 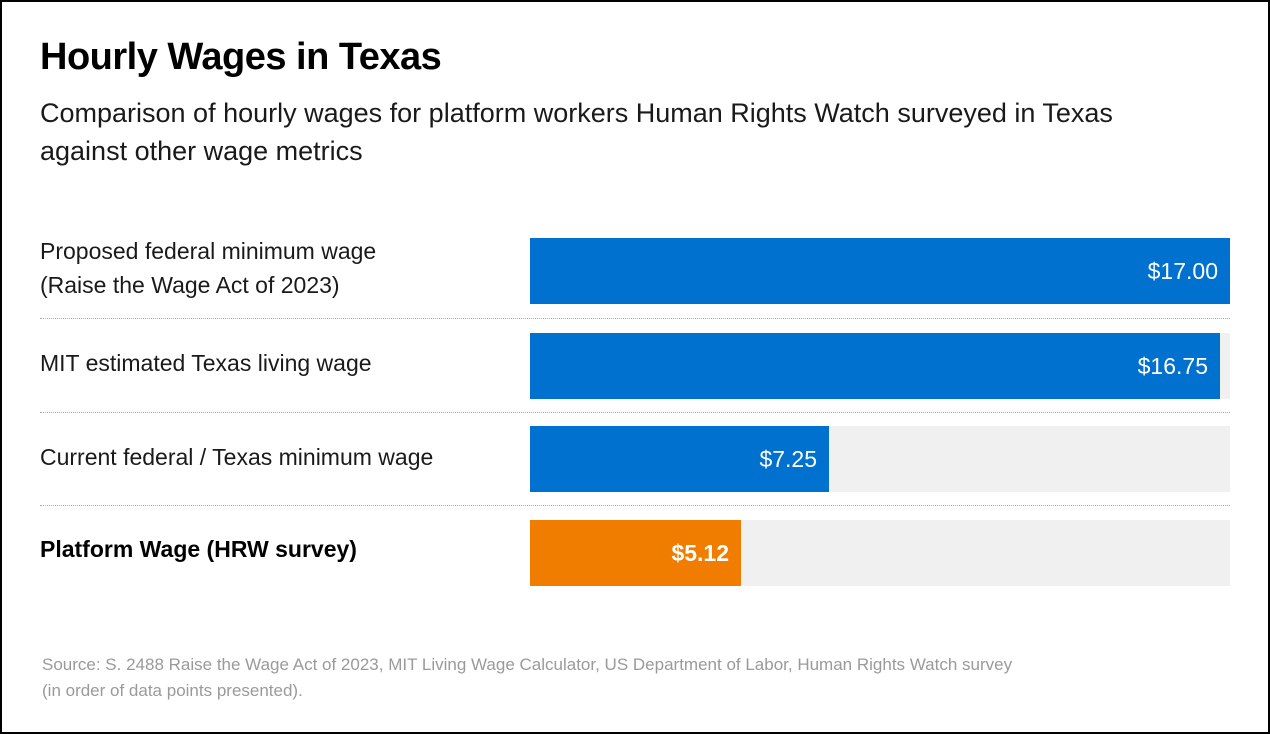 I want to click on bar-mit-living-wage, so click(x=875, y=366).